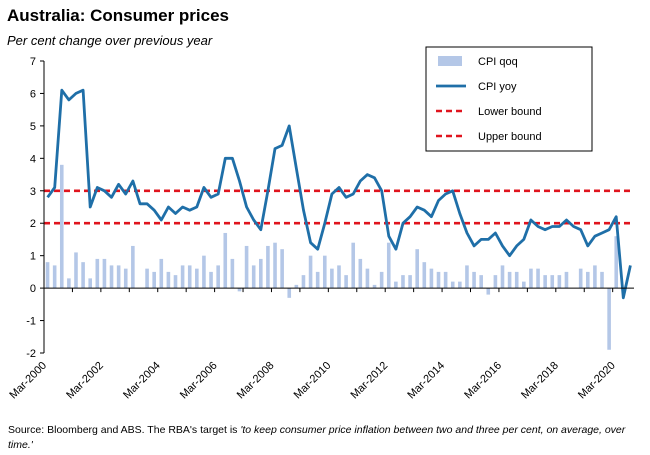 The width and height of the screenshot is (650, 455). What do you see at coordinates (28, 381) in the screenshot?
I see `x-tick-label: Mar-2000` at bounding box center [28, 381].